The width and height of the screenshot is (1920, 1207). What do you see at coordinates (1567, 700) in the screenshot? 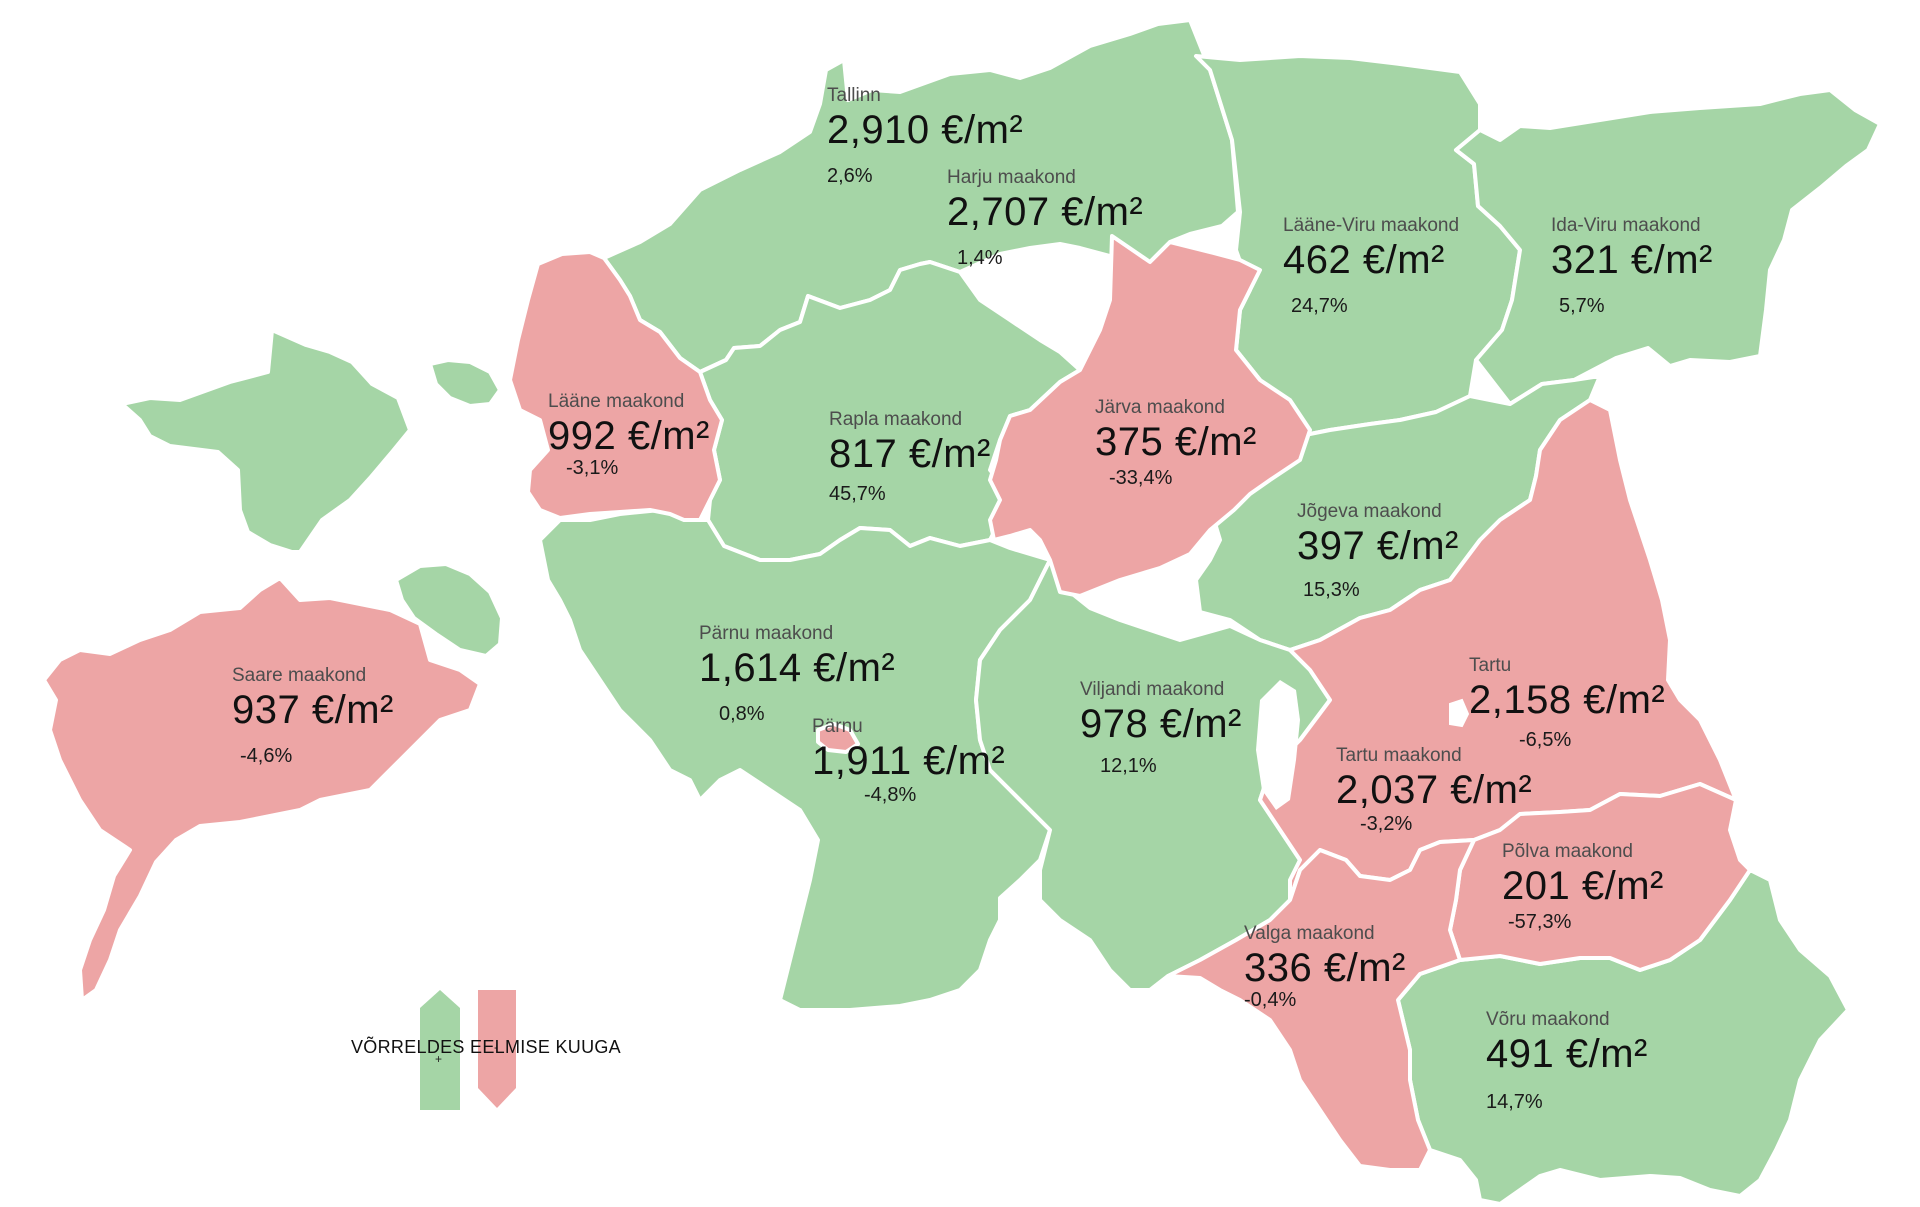
I see `region-price: 2,158 €/m²` at bounding box center [1567, 700].